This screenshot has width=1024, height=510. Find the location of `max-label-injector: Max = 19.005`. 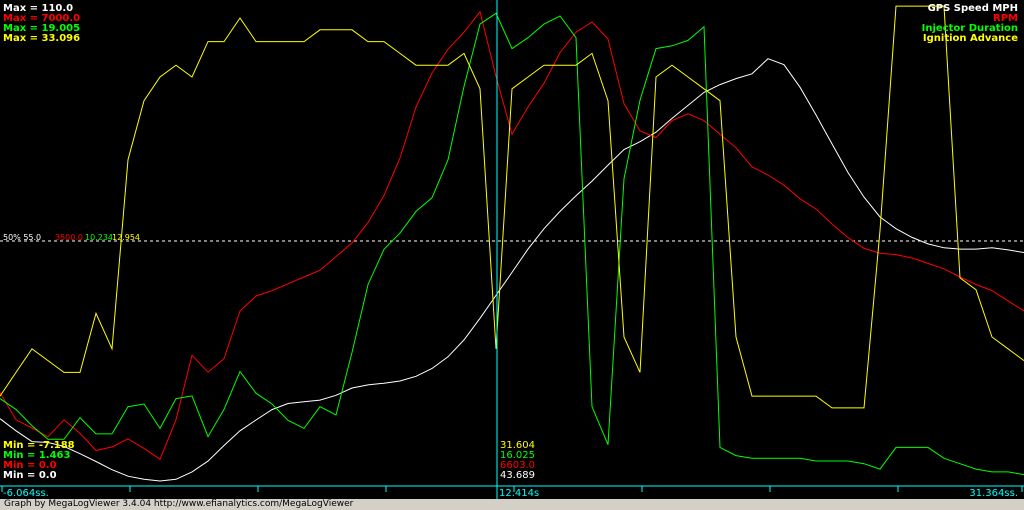

max-label-injector: Max = 19.005 is located at coordinates (41, 28).